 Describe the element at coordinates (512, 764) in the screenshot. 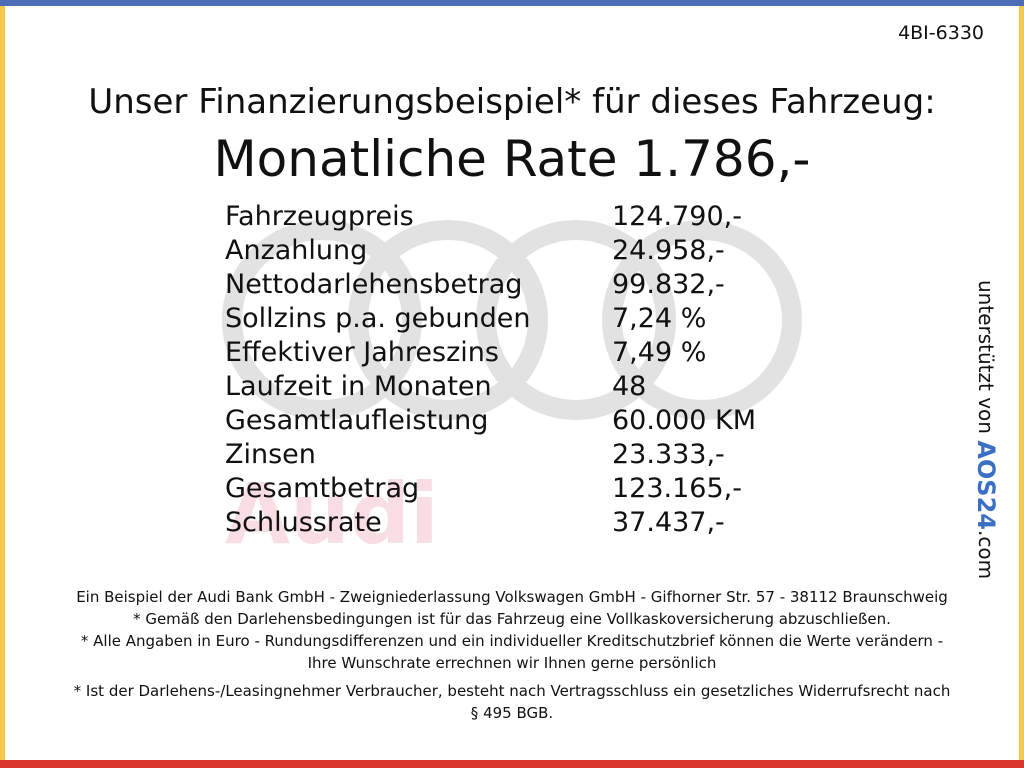

I see `bottom-bar` at that location.